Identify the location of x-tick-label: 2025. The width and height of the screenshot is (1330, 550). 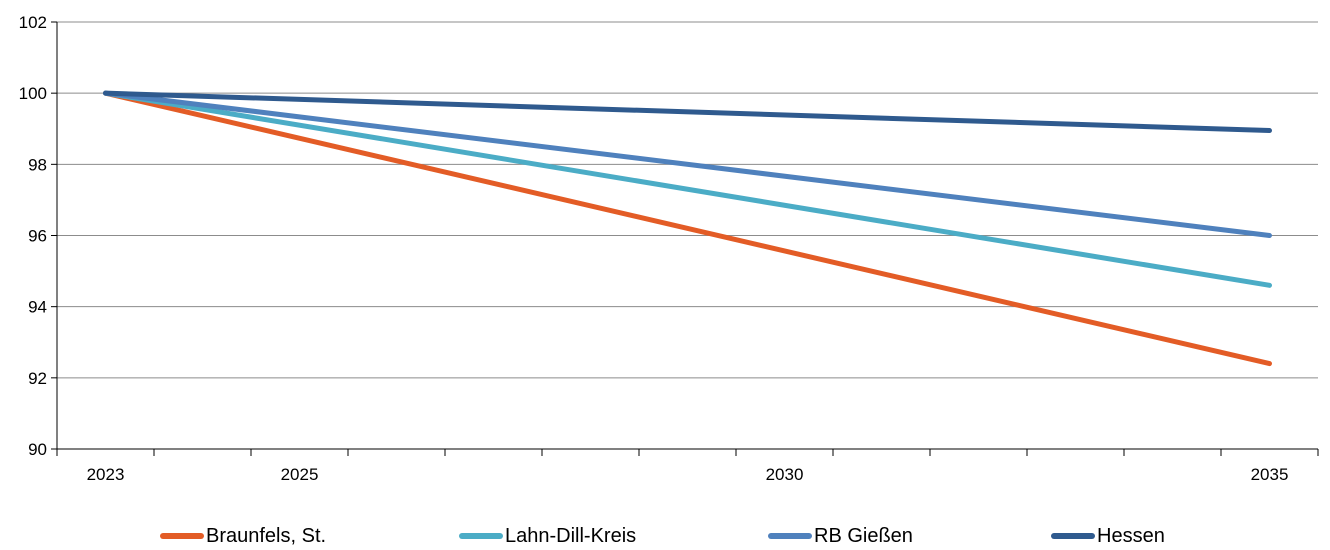
(300, 474).